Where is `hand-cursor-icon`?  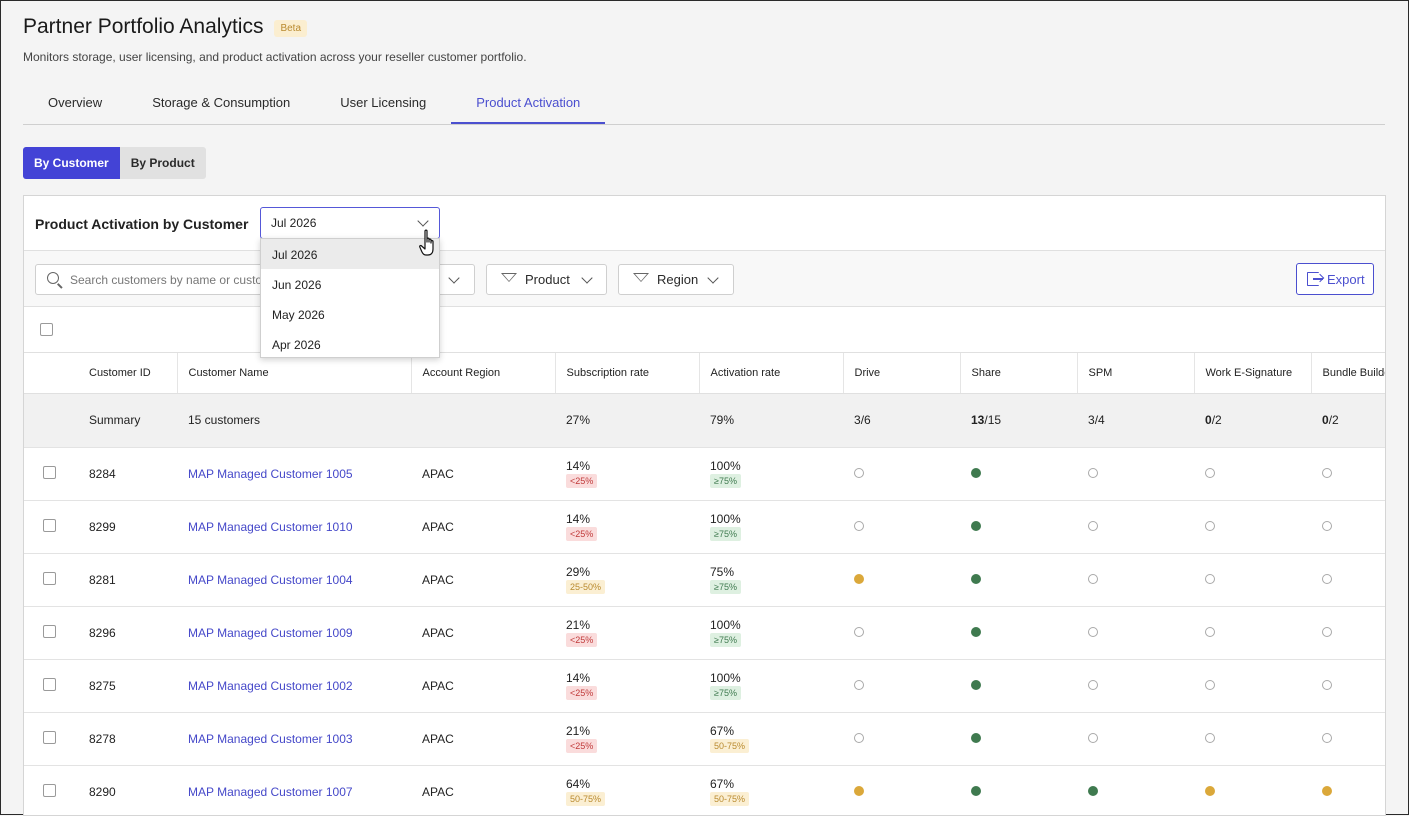
hand-cursor-icon is located at coordinates (426, 242).